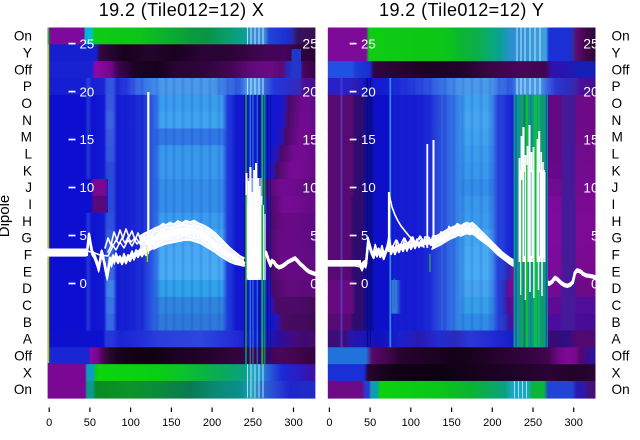 Image resolution: width=640 pixels, height=440 pixels. I want to click on svg-text: Dipole, so click(6, 216).